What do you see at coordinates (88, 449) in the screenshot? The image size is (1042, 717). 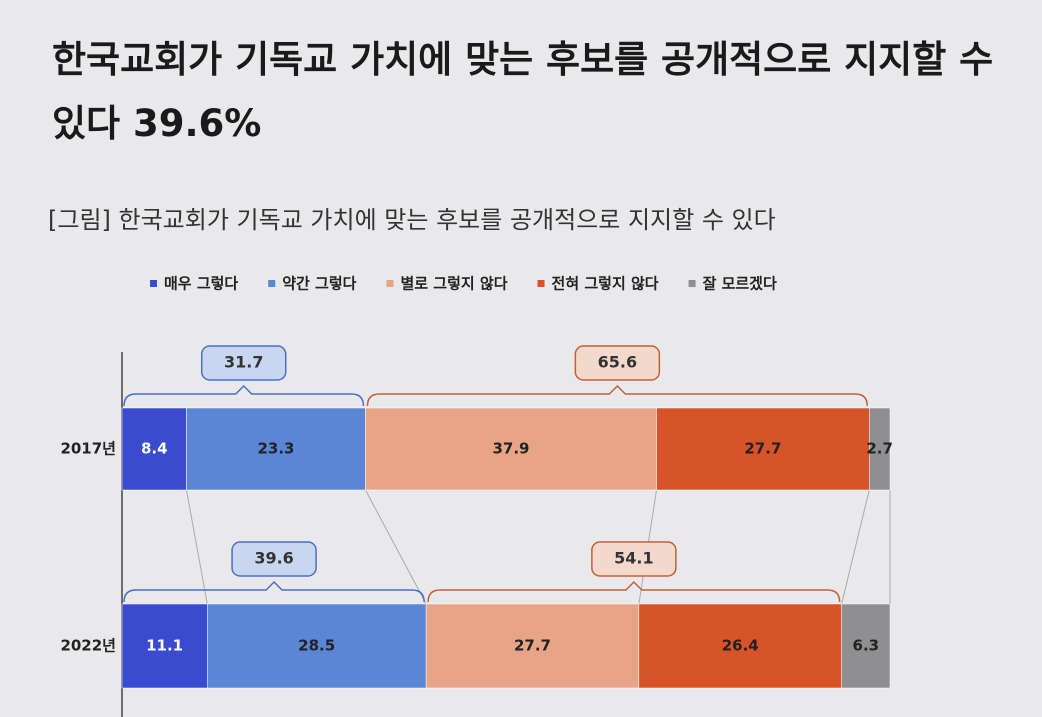 I see `y-tick-label: 2017년` at bounding box center [88, 449].